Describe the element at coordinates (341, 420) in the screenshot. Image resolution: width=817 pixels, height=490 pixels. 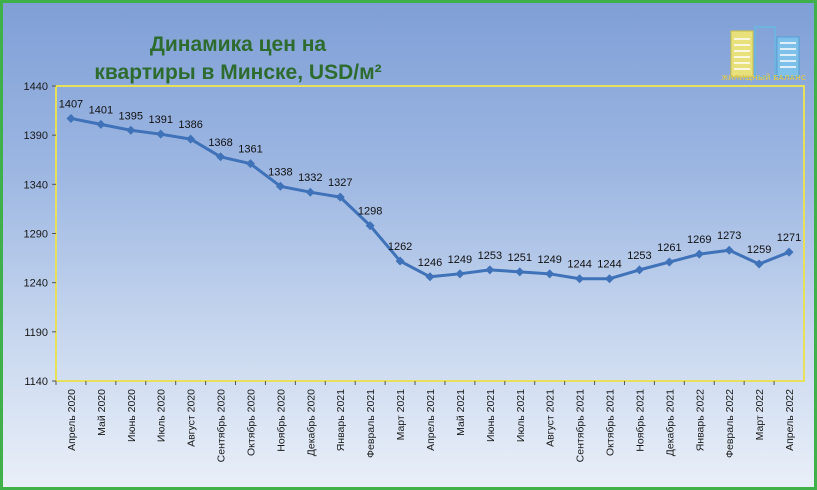
I see `x-tick-label: Январь 2021` at that location.